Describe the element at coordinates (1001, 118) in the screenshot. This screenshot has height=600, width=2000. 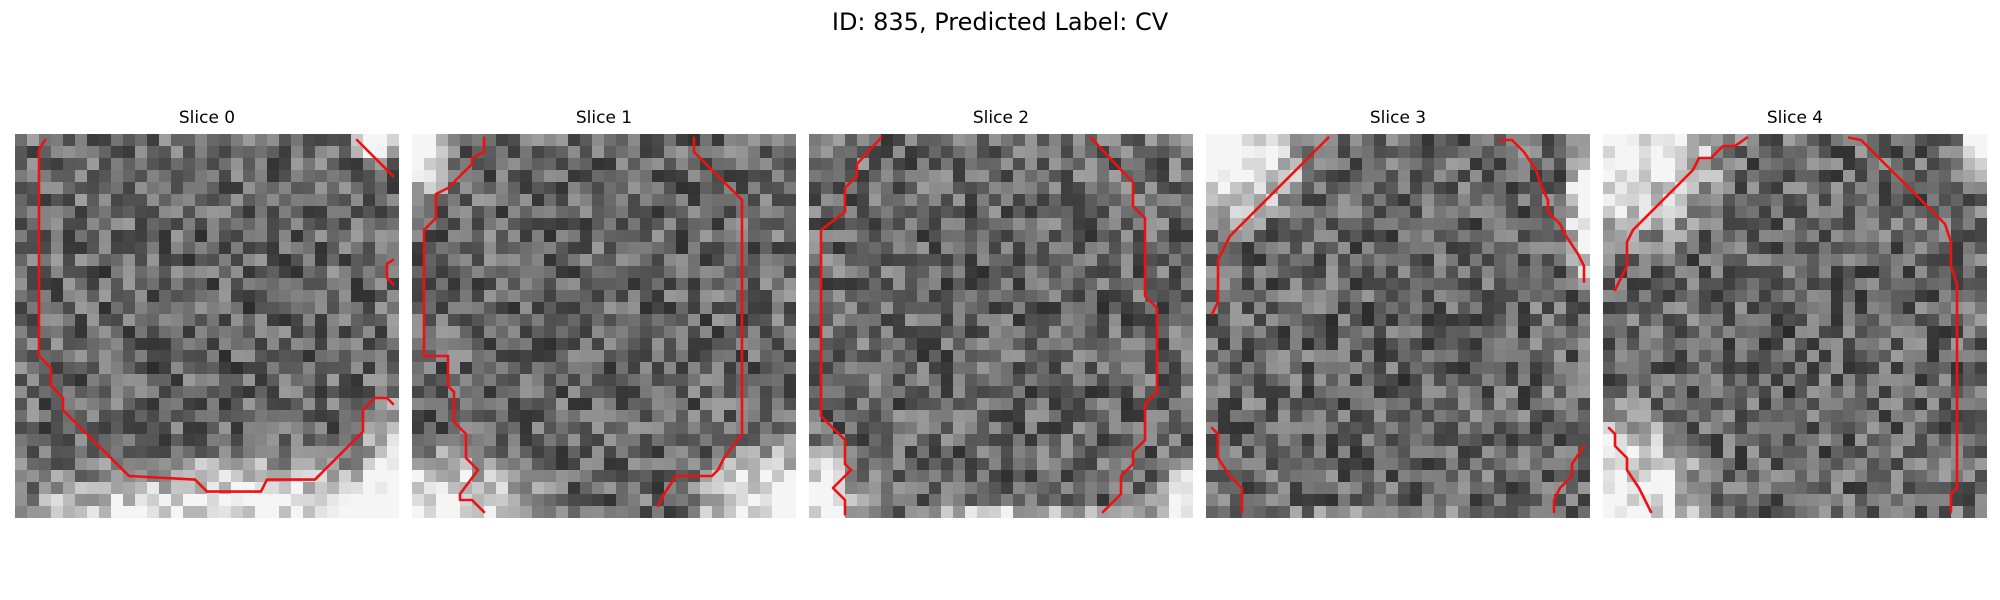
I see `slice-title-2: Slice 2` at that location.